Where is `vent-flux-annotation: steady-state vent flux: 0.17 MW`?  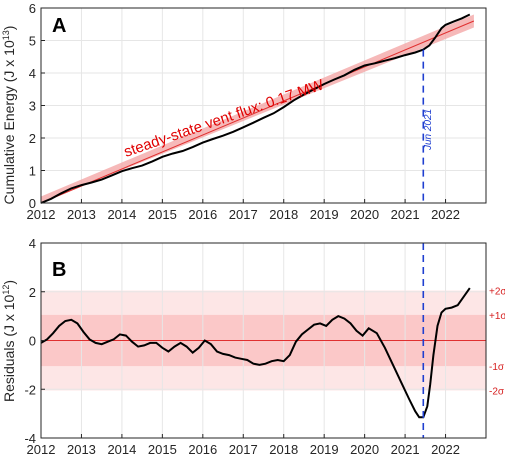 vent-flux-annotation: steady-state vent flux: 0.17 MW is located at coordinates (224, 118).